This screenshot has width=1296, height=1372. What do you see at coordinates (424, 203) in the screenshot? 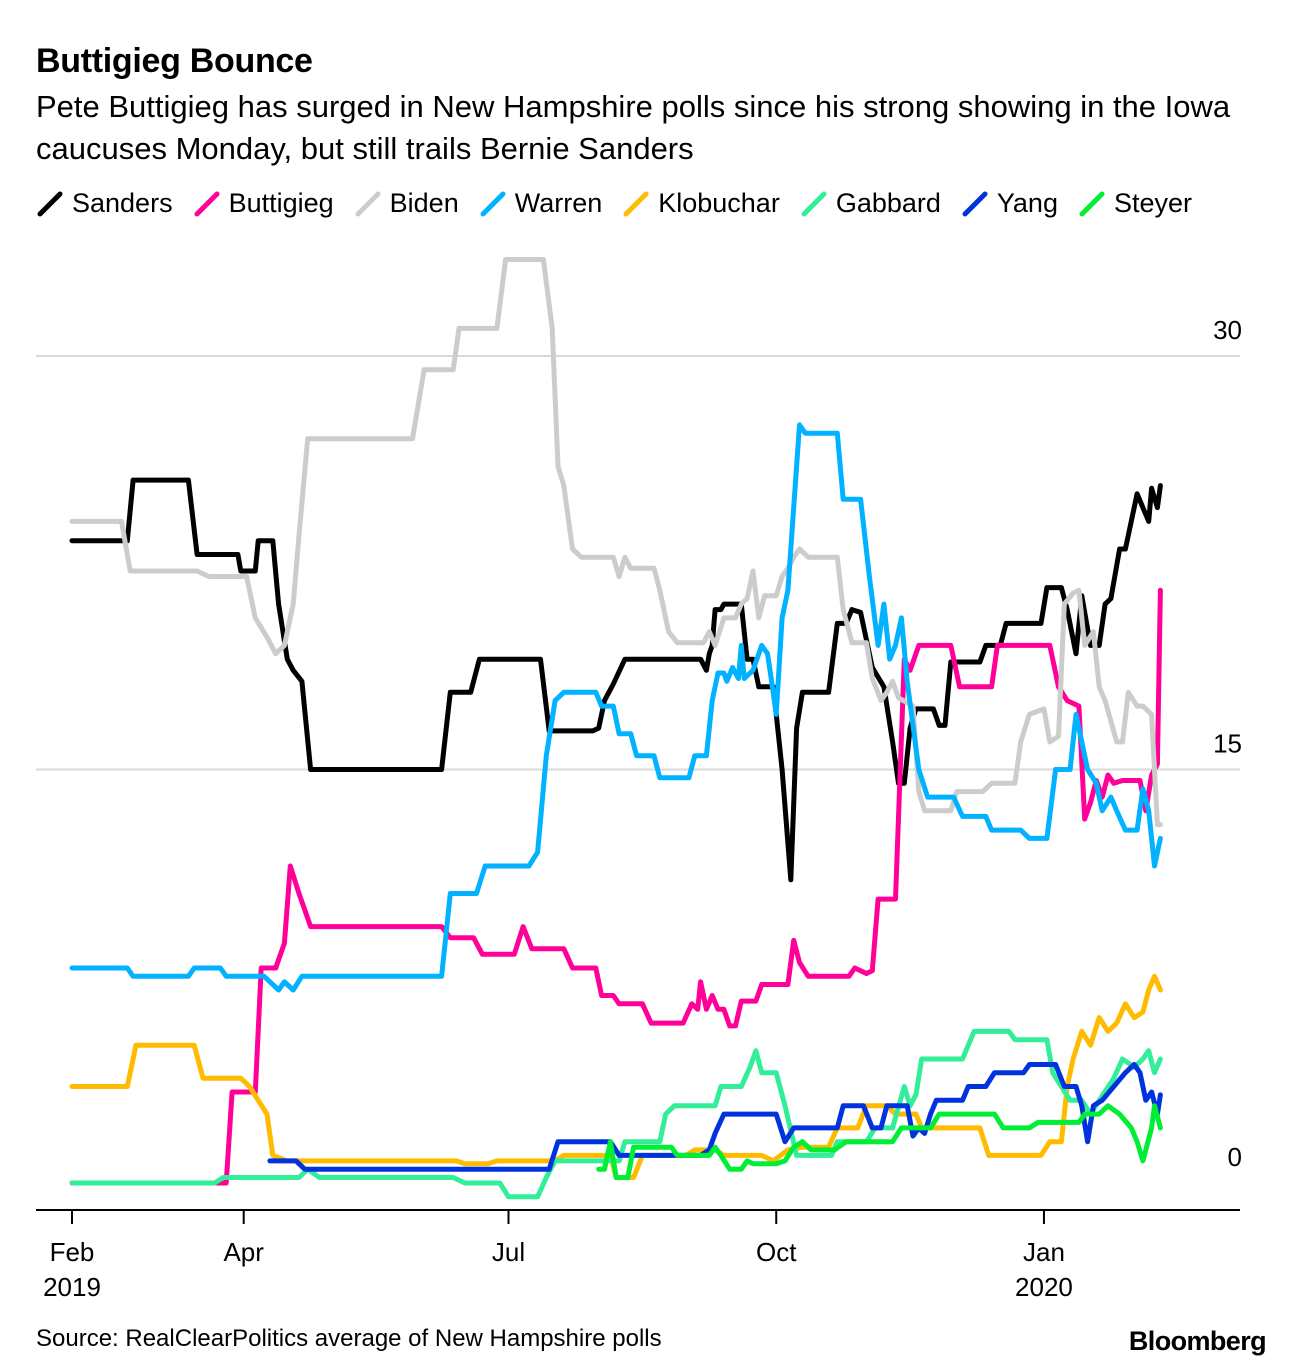
I see `legend-label: Biden` at bounding box center [424, 203].